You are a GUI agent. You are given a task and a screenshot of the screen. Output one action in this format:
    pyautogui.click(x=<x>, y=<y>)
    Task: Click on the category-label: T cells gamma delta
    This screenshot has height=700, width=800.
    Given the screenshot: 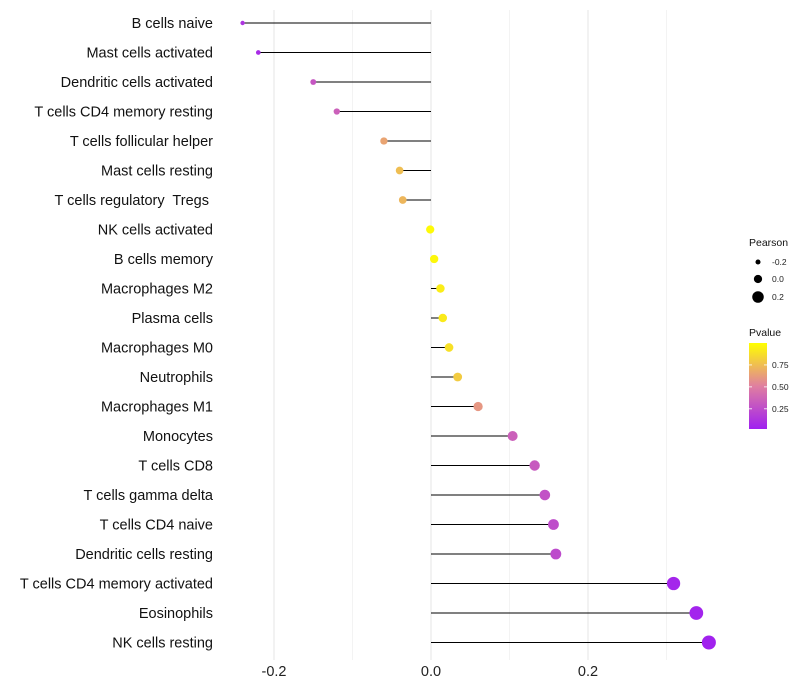 What is the action you would take?
    pyautogui.click(x=149, y=496)
    